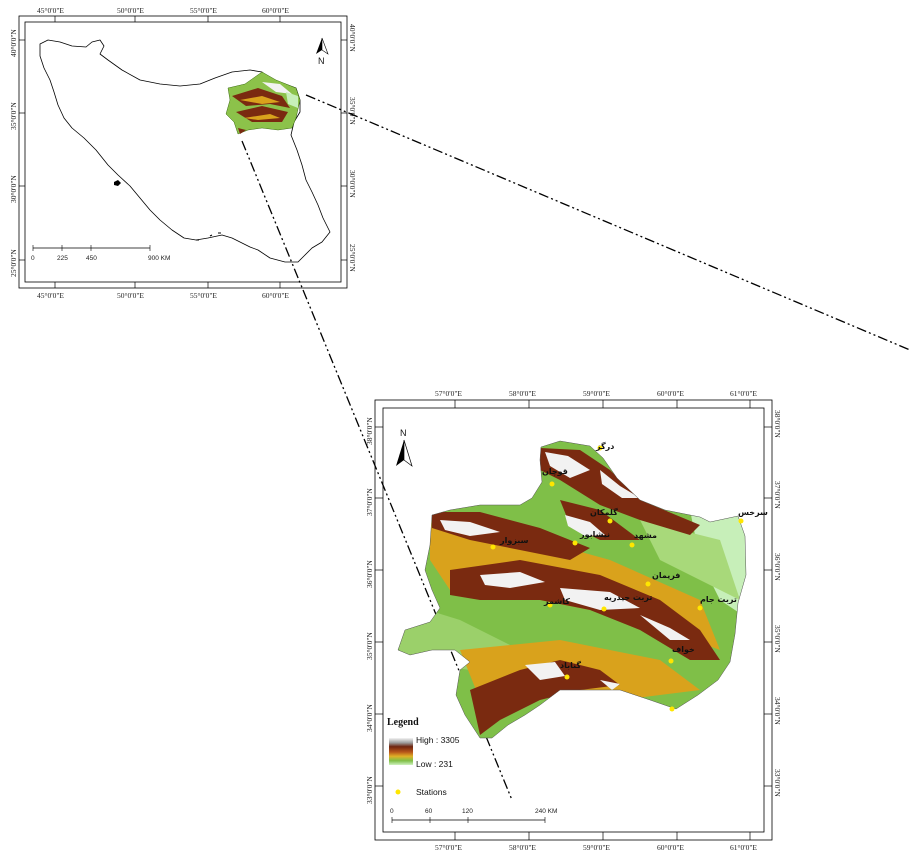  I want to click on detail-right-lat-0: 38°0'0"N, so click(777, 424).